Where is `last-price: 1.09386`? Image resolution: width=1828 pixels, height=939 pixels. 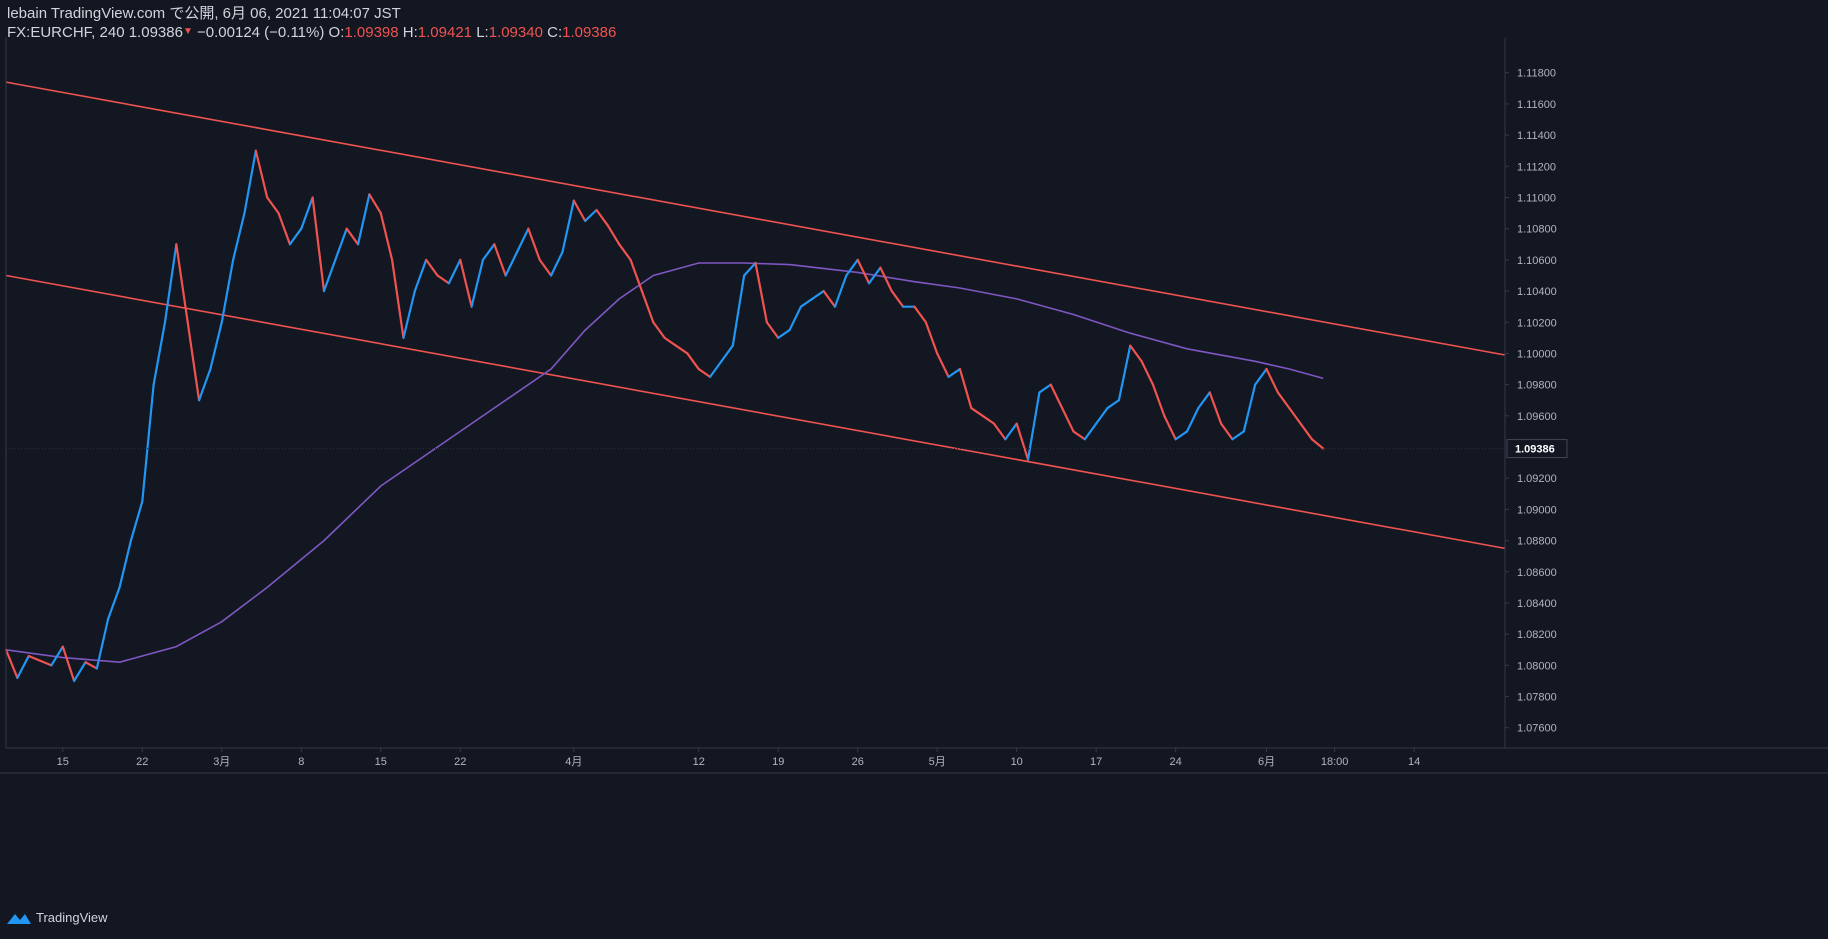 last-price: 1.09386 is located at coordinates (155, 32).